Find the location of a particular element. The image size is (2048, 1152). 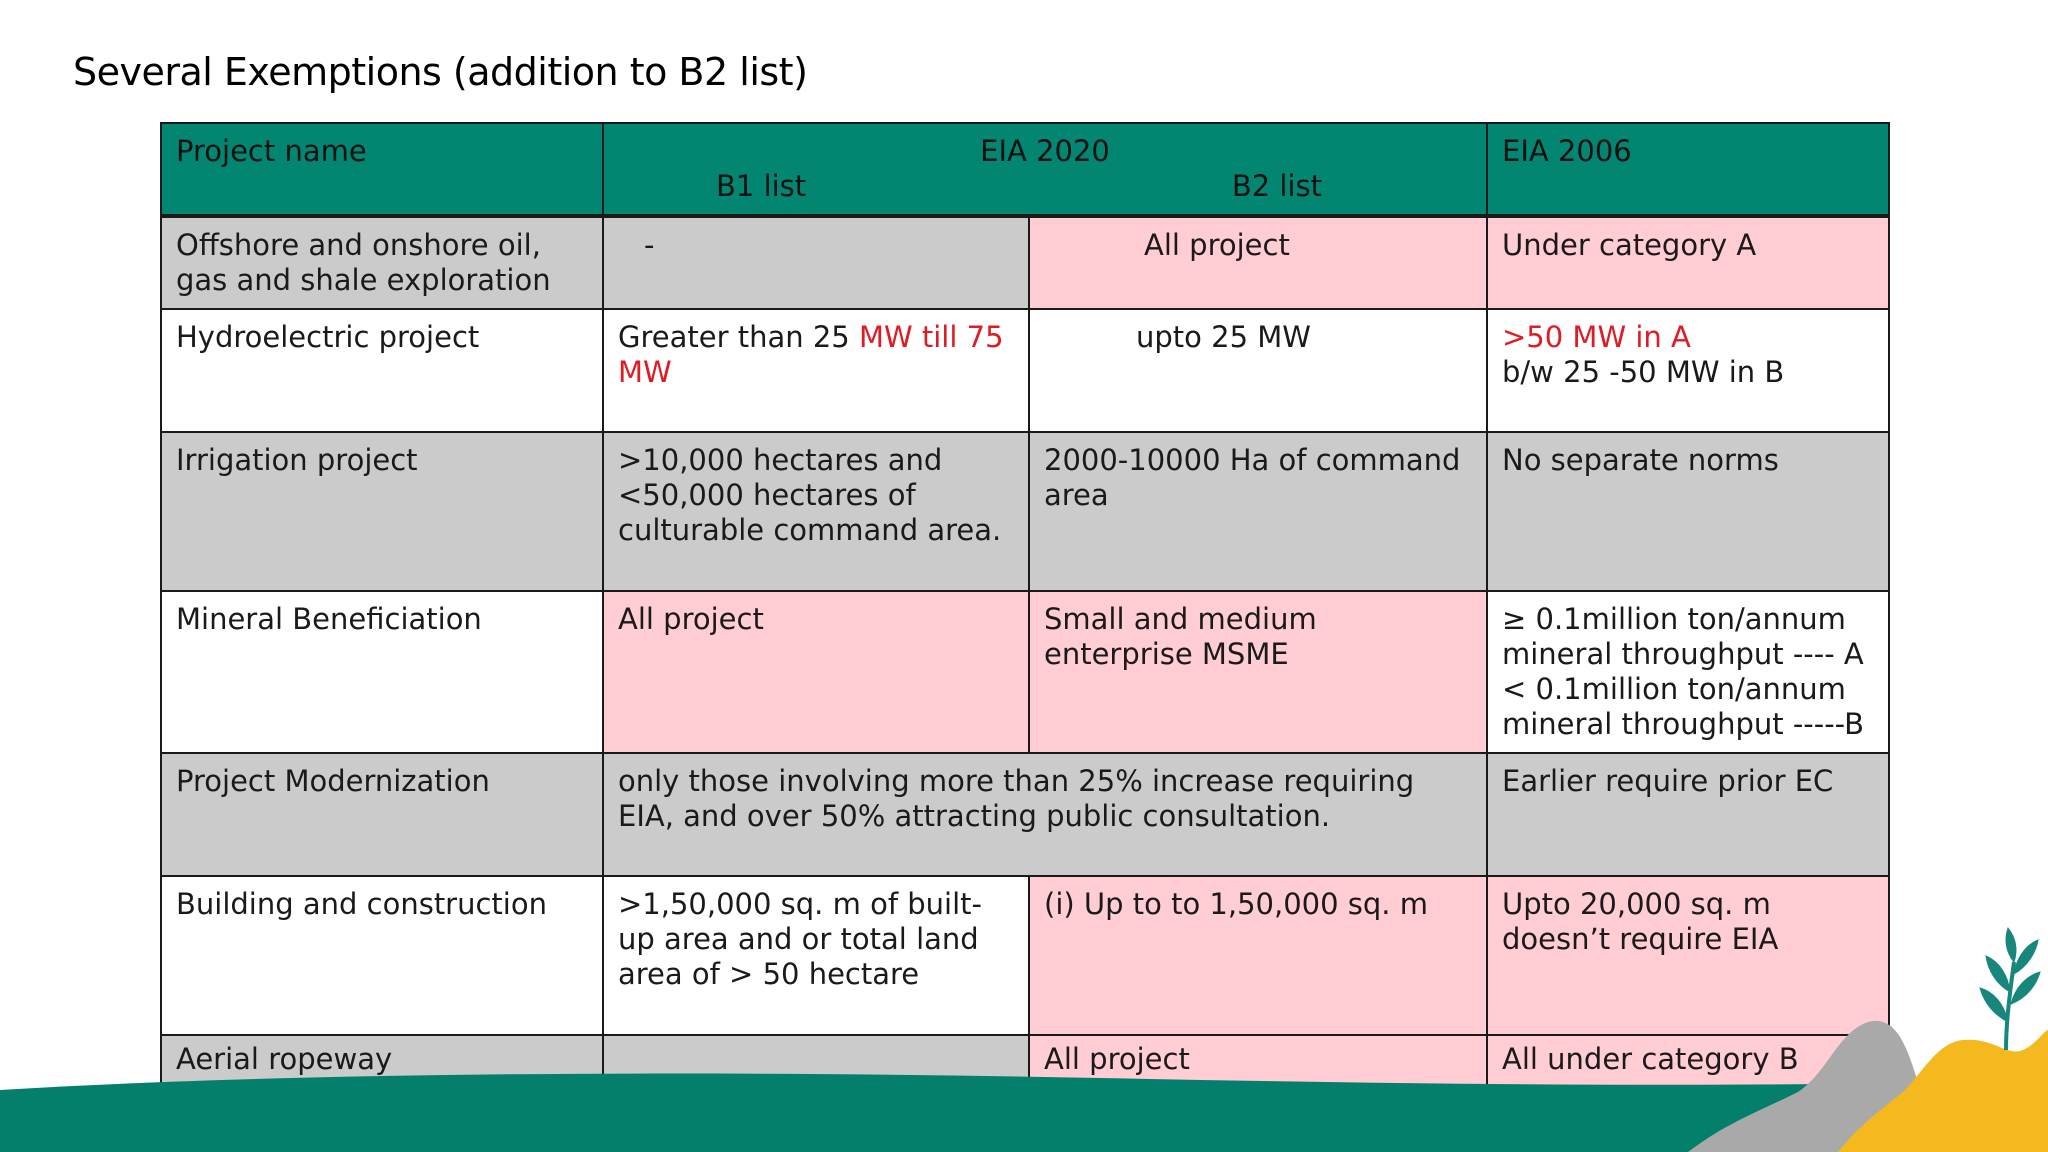

cell-project-name: Mineral Beneficiation is located at coordinates (382, 672).